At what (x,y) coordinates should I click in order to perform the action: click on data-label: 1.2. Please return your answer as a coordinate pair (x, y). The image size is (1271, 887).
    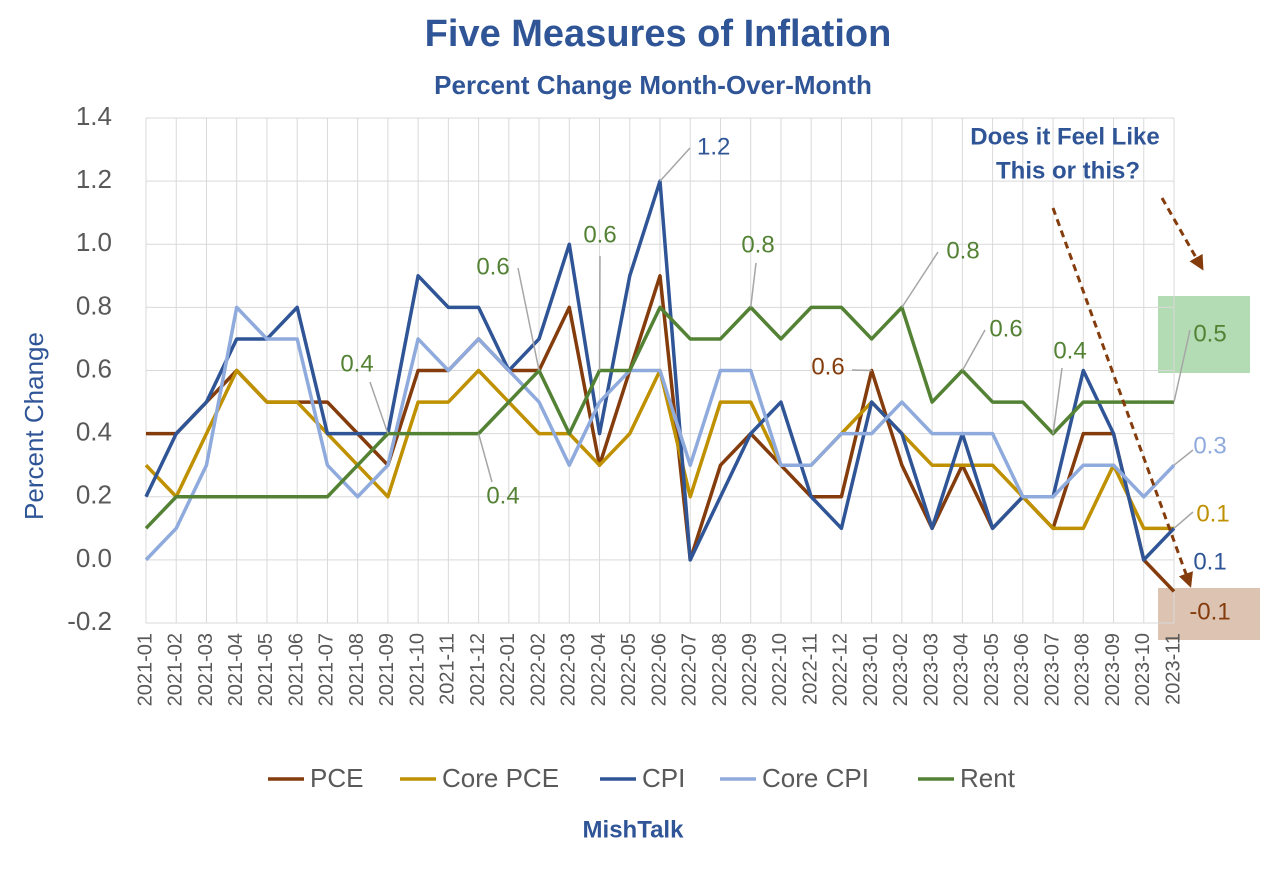
    Looking at the image, I should click on (713, 146).